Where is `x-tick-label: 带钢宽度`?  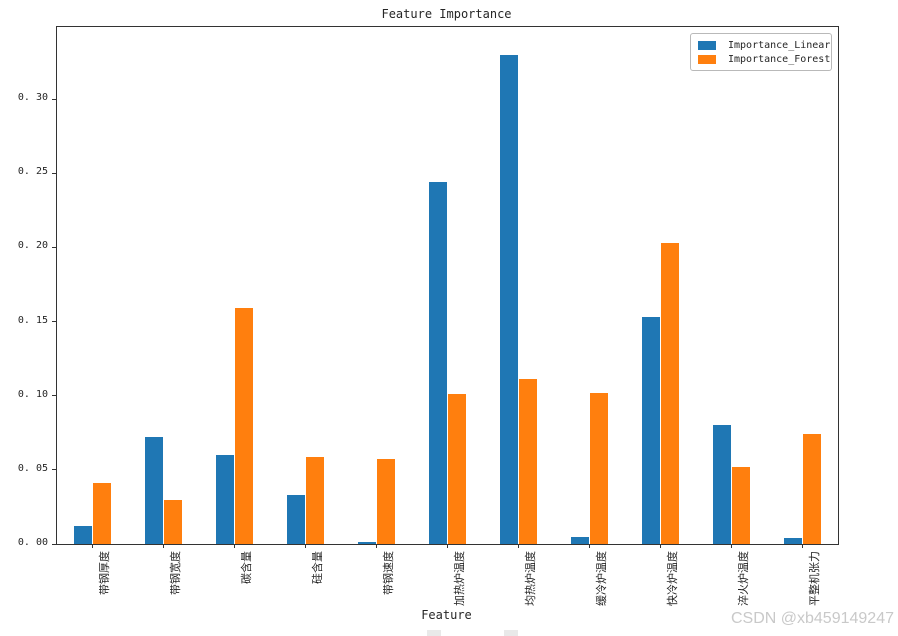 x-tick-label: 带钢宽度 is located at coordinates (175, 573).